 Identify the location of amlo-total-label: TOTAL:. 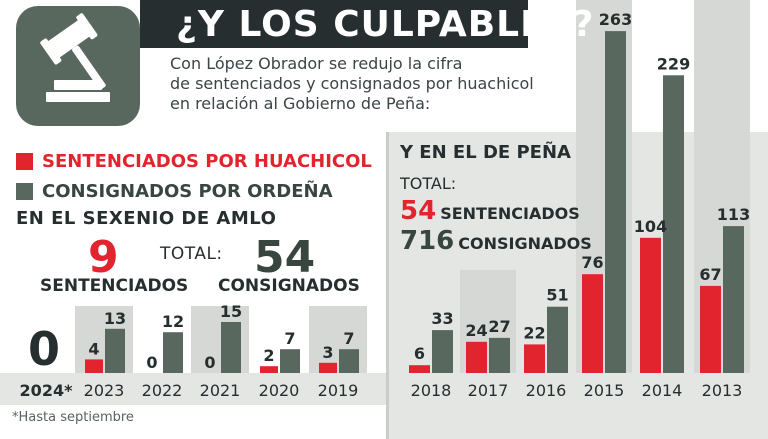
(191, 254).